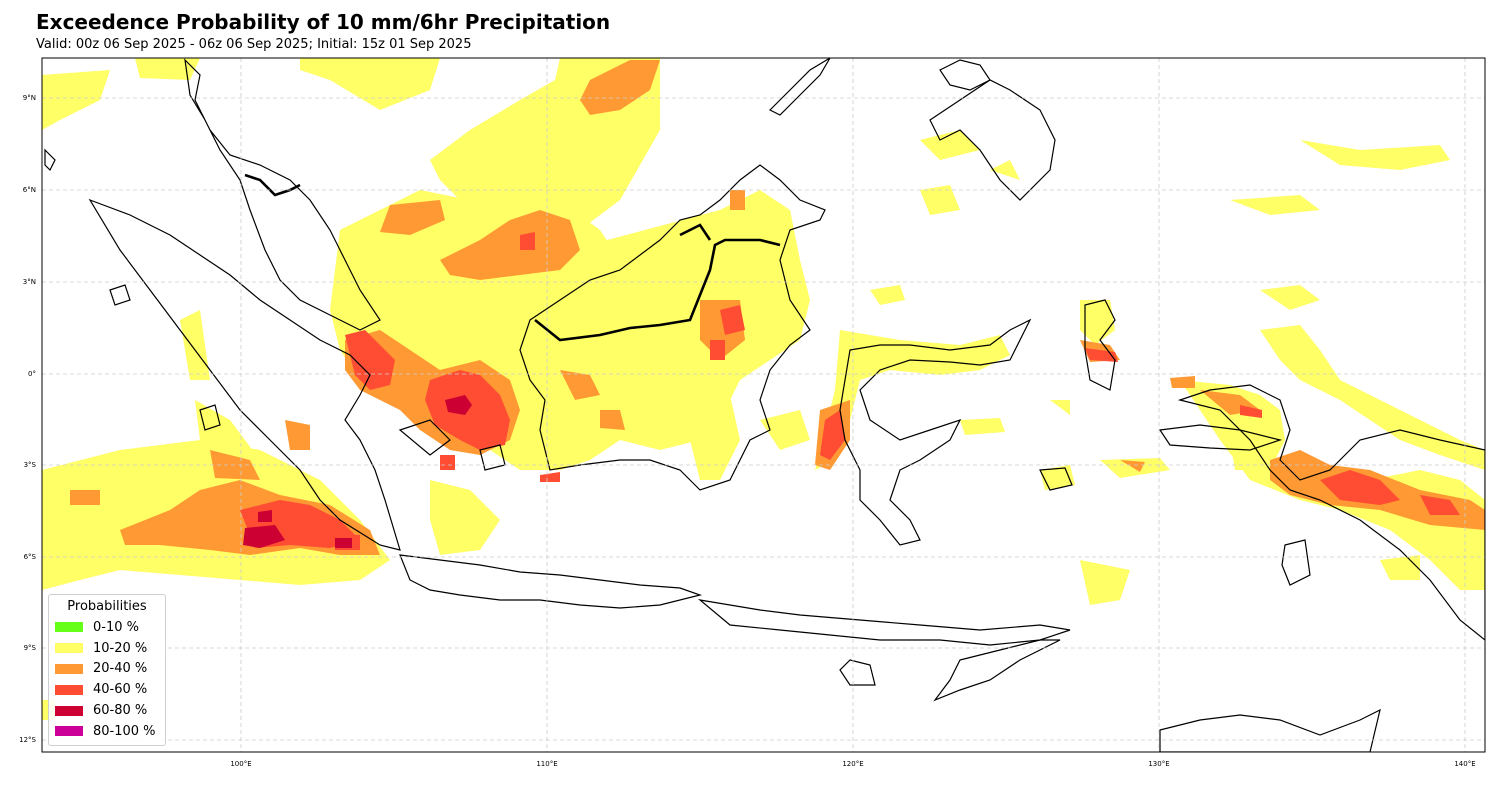 Image resolution: width=1500 pixels, height=800 pixels. What do you see at coordinates (29, 98) in the screenshot?
I see `lat-label: 9°N` at bounding box center [29, 98].